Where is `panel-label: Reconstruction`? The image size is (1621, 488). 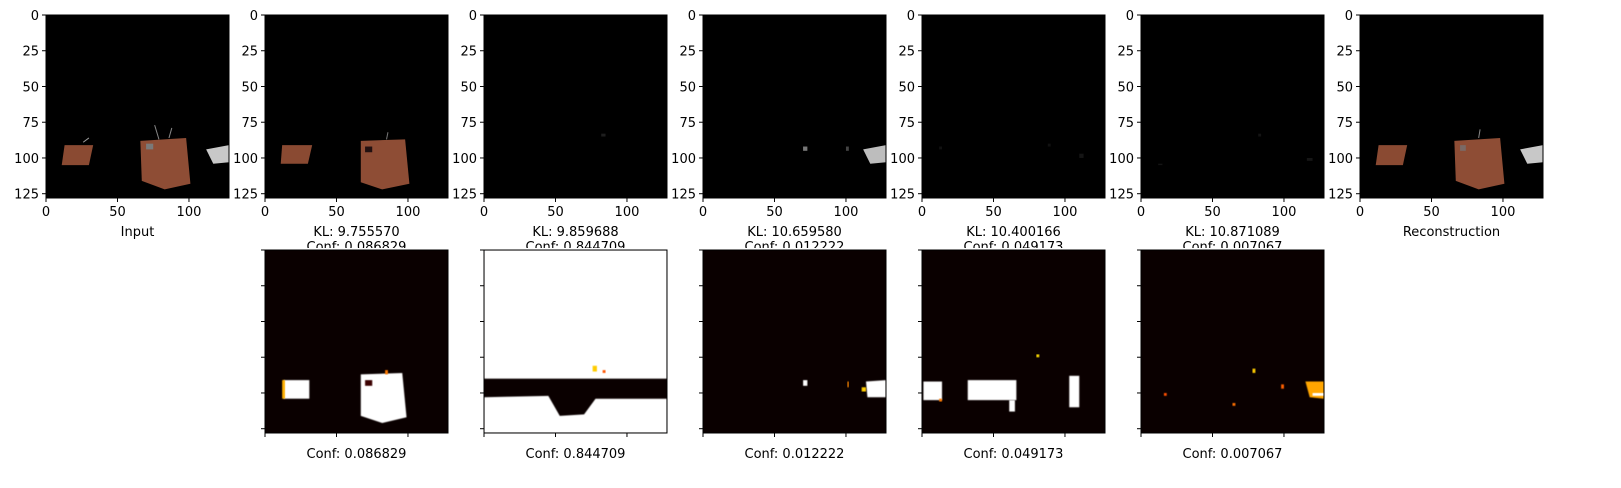 panel-label: Reconstruction is located at coordinates (1451, 232).